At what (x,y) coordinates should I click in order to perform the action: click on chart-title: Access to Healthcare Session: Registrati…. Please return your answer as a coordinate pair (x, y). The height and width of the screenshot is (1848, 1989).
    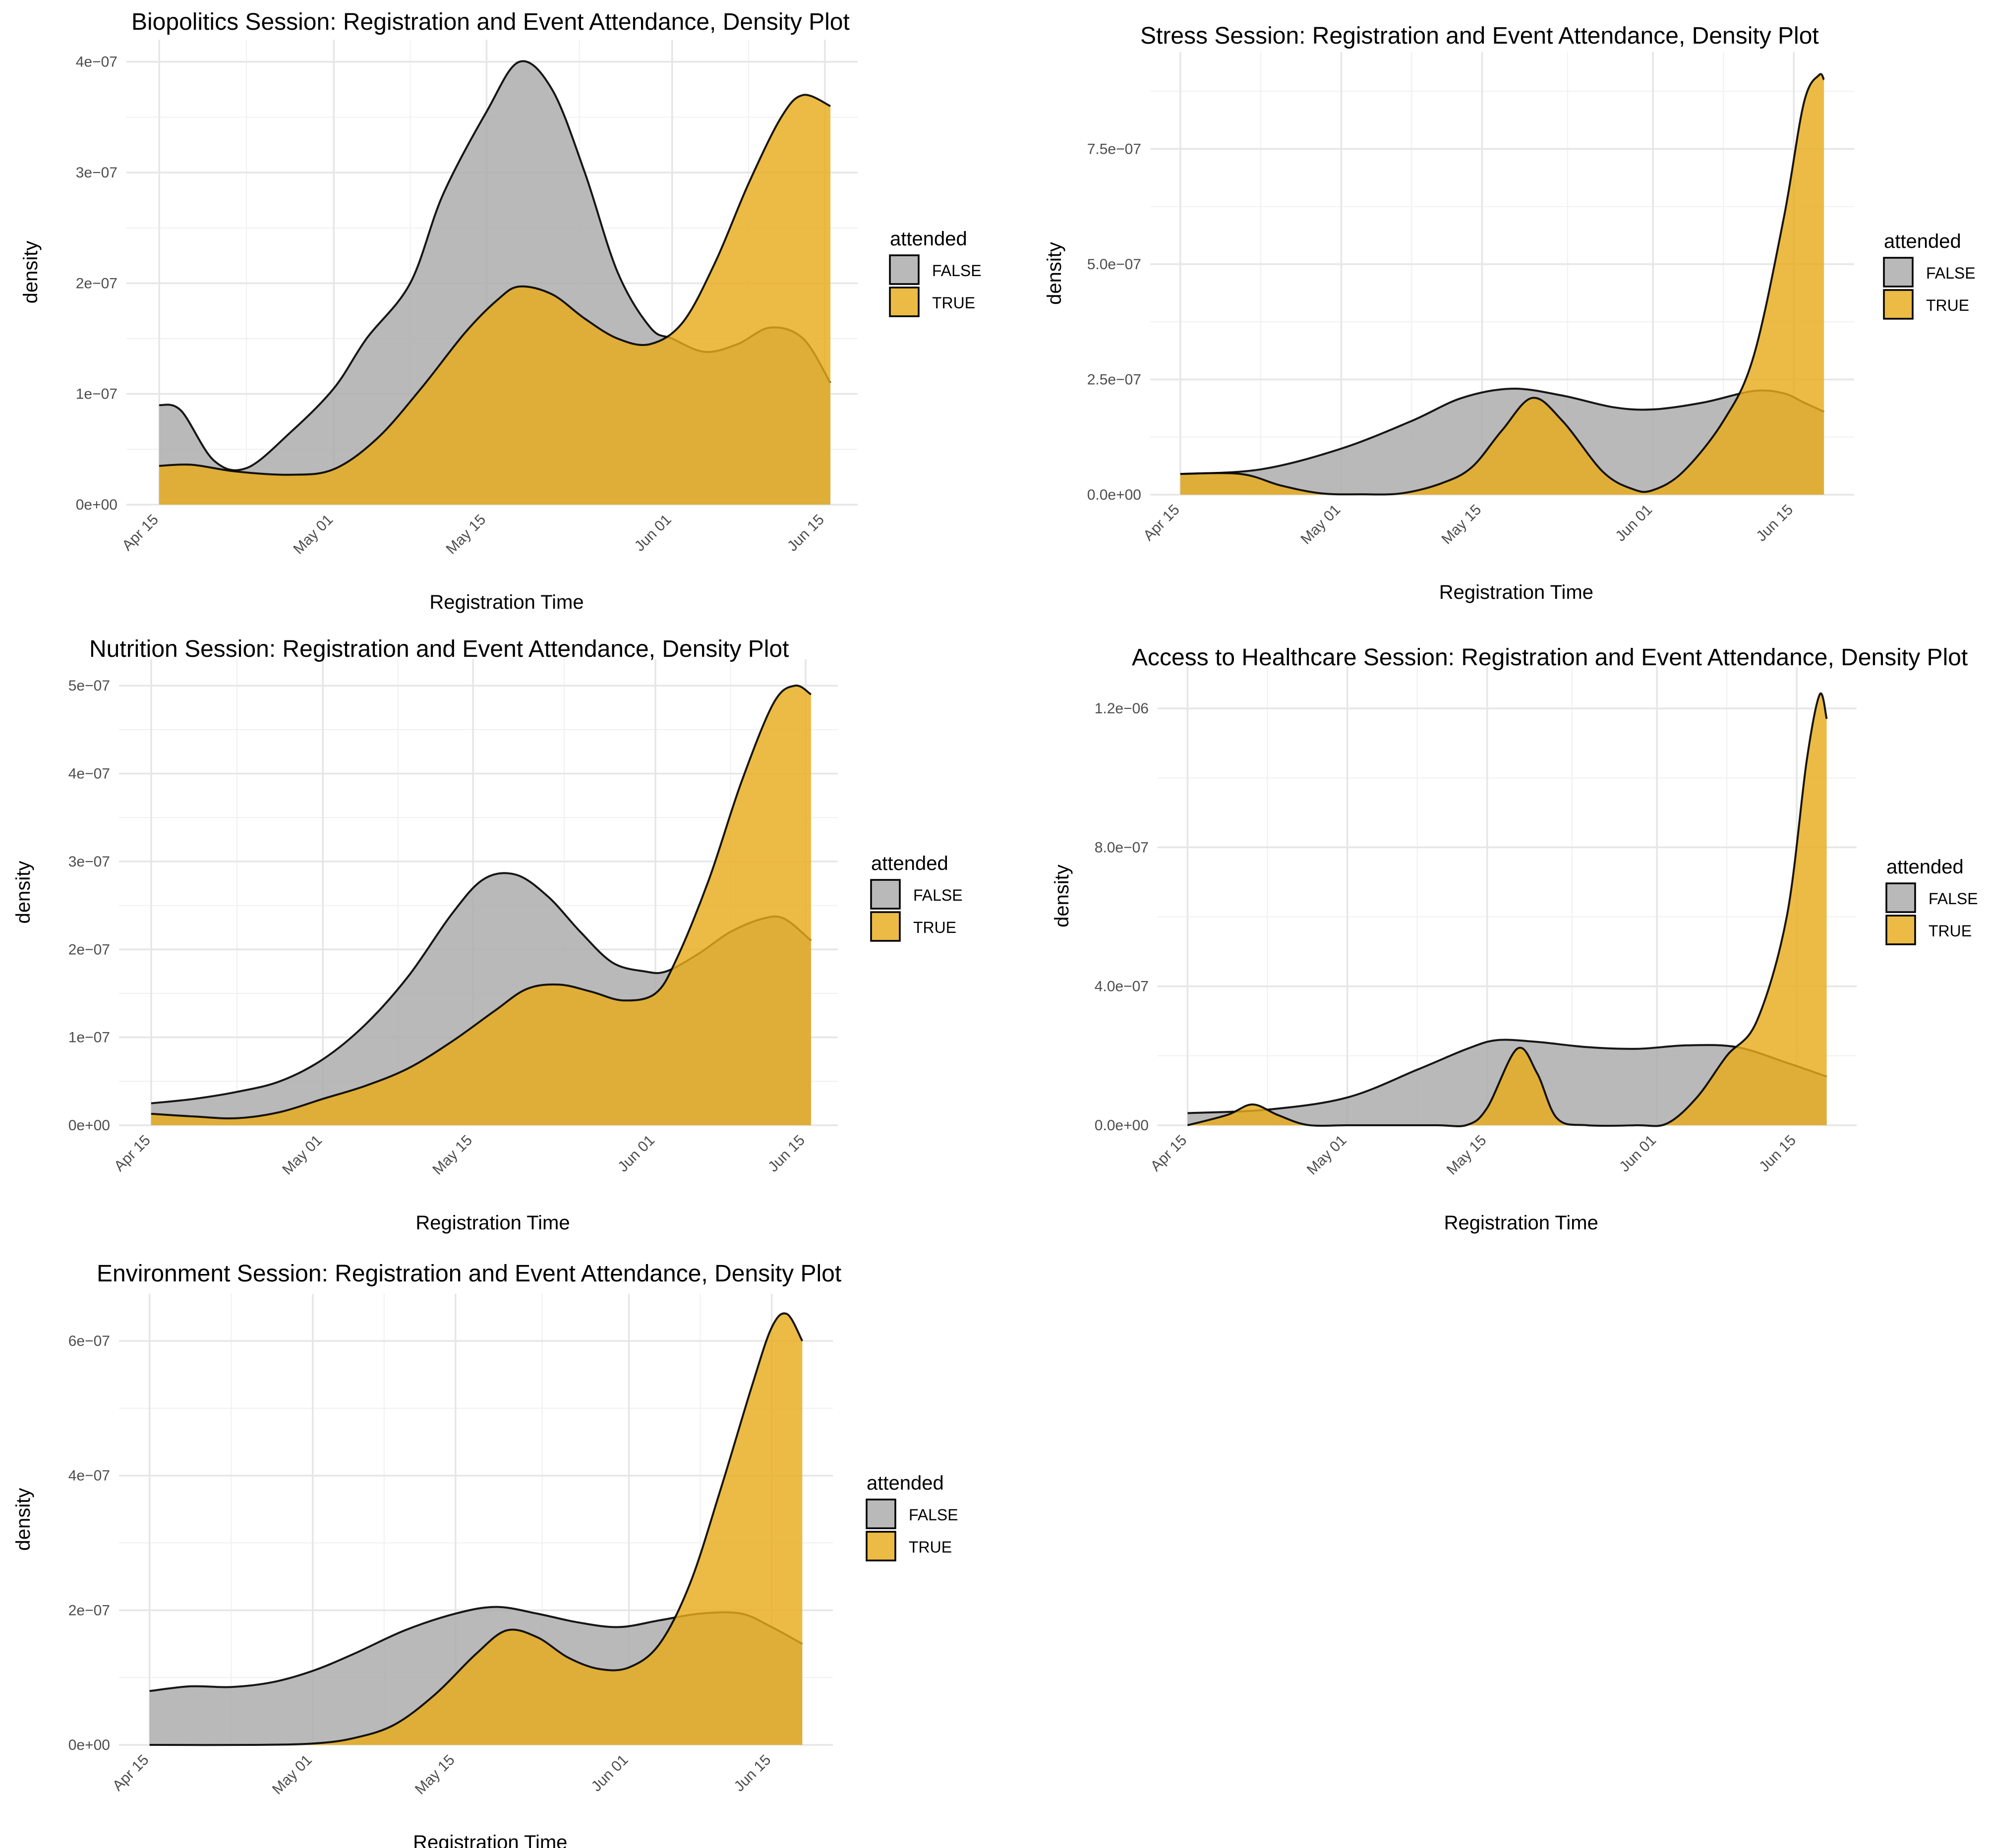
    Looking at the image, I should click on (1550, 657).